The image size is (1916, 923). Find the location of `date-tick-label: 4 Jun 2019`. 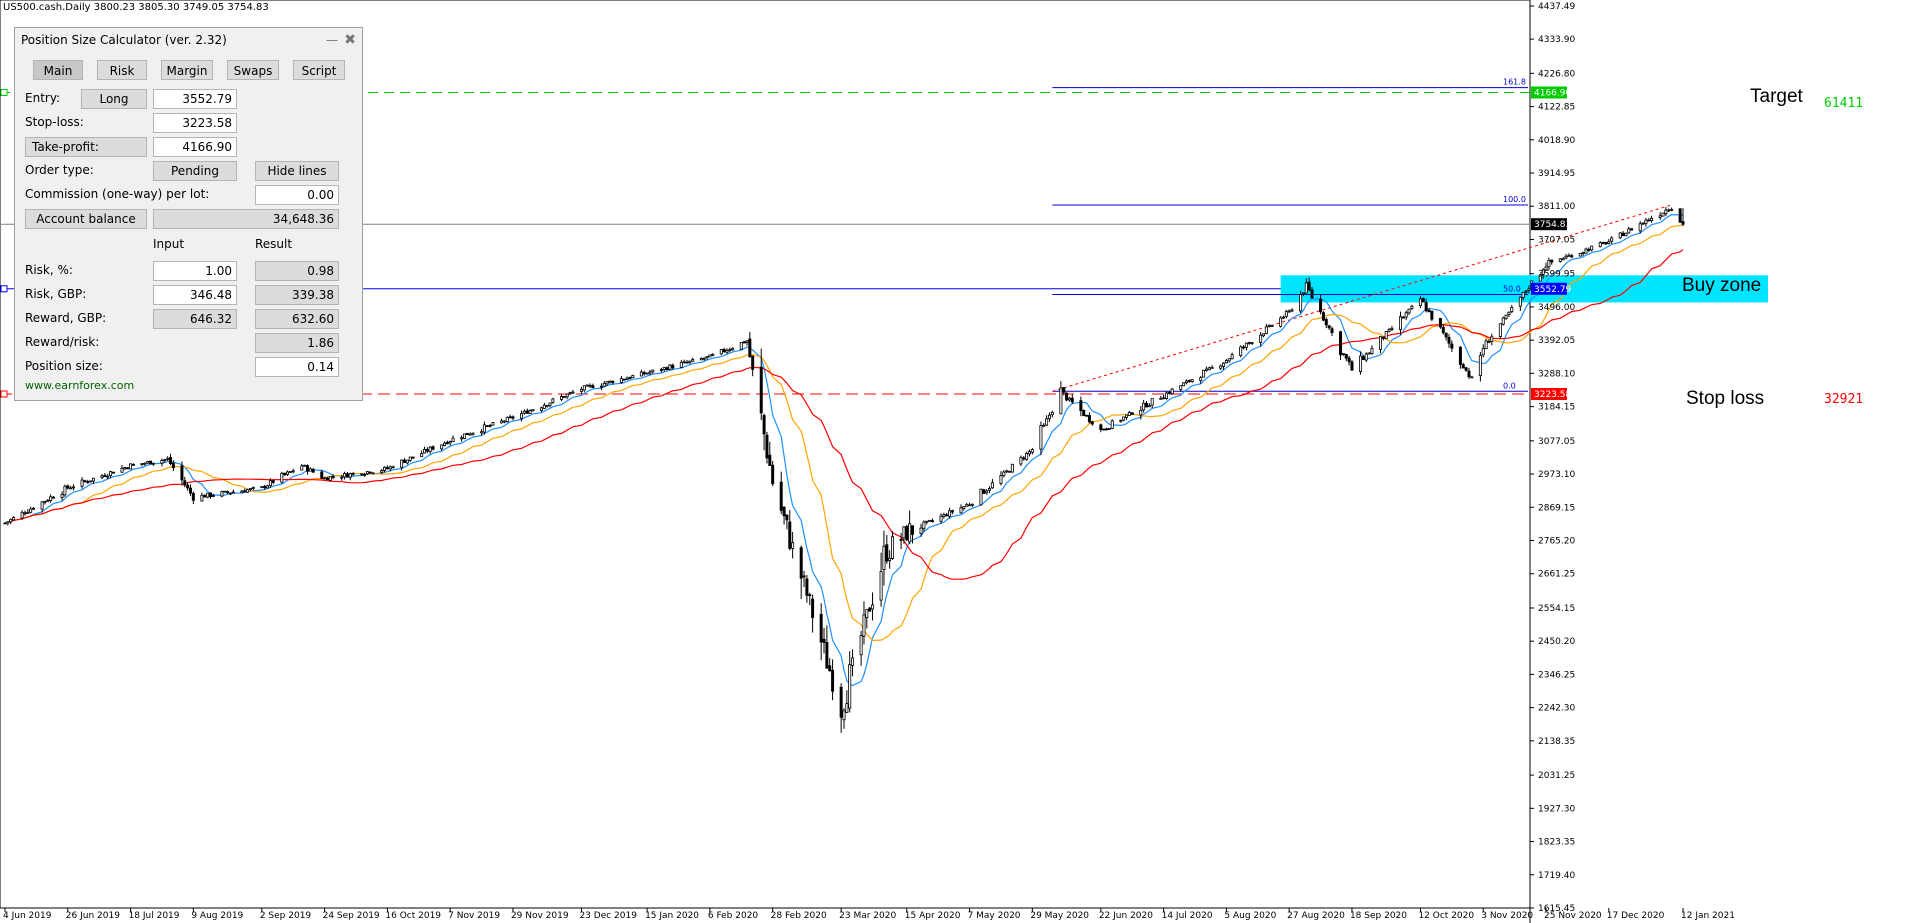

date-tick-label: 4 Jun 2019 is located at coordinates (27, 916).